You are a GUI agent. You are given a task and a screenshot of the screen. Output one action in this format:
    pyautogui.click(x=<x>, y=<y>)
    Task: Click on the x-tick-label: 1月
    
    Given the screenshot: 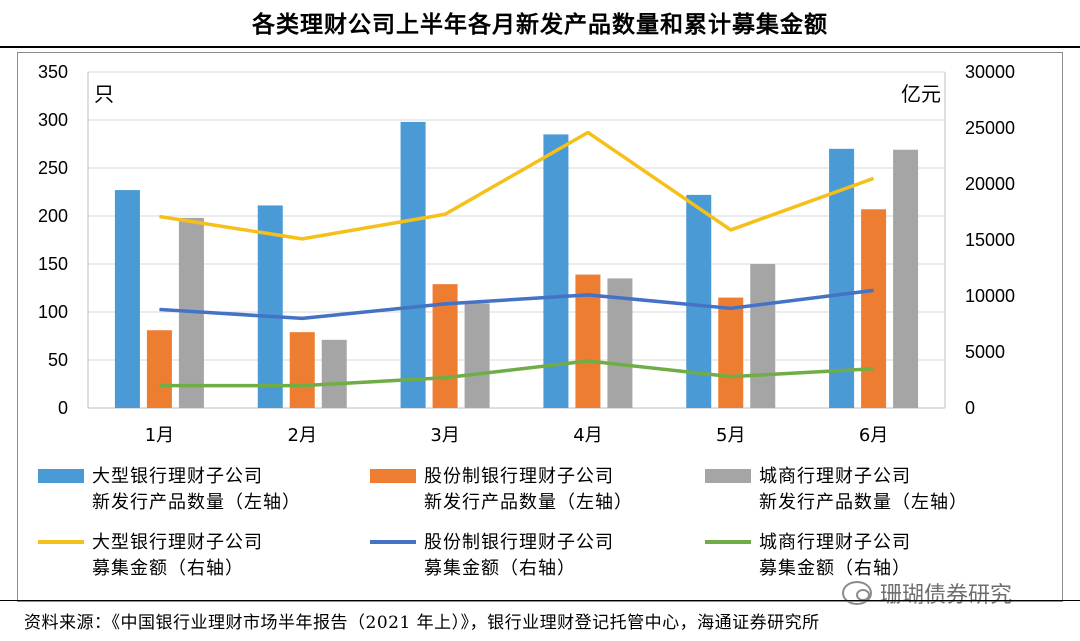 What is the action you would take?
    pyautogui.click(x=159, y=435)
    